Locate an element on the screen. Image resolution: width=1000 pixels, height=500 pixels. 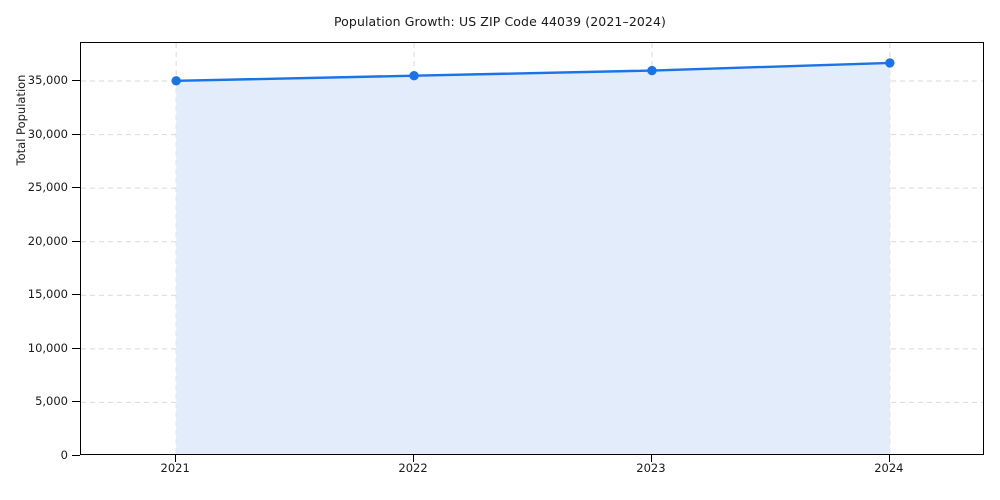
y-tick-label: 5,000 is located at coordinates (51, 401).